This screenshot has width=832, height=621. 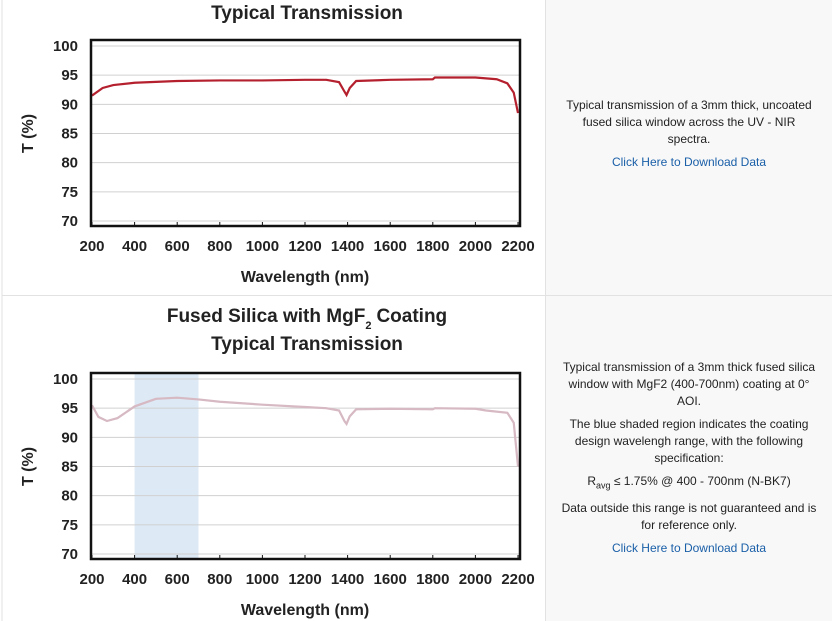 What do you see at coordinates (603, 485) in the screenshot?
I see `spec-sub: avg` at bounding box center [603, 485].